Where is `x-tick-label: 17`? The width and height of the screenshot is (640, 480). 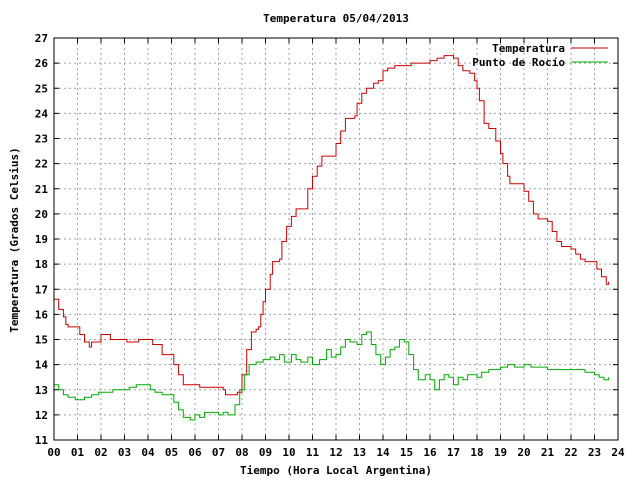
x-tick-label: 17 is located at coordinates (453, 452).